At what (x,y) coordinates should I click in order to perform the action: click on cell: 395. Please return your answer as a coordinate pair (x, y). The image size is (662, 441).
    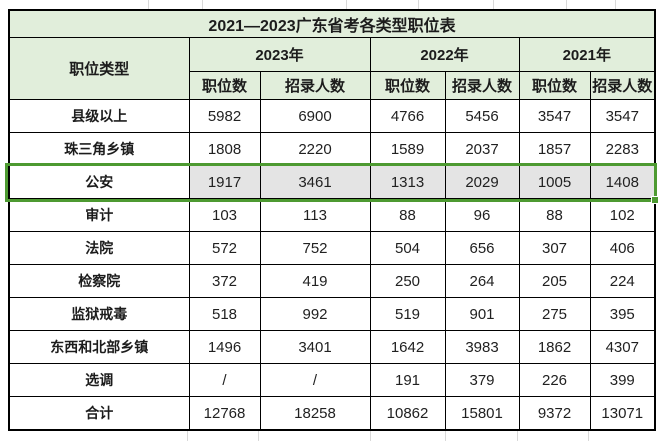
    Looking at the image, I should click on (622, 314).